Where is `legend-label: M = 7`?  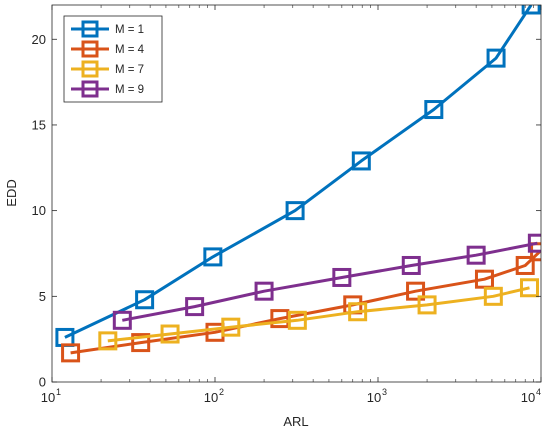
legend-label: M = 7 is located at coordinates (129, 70).